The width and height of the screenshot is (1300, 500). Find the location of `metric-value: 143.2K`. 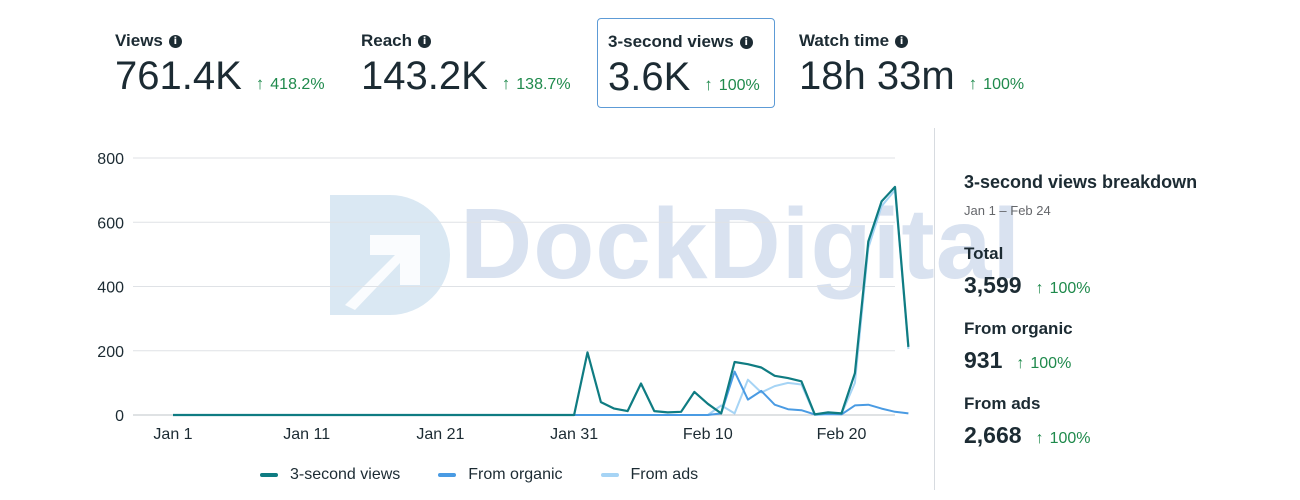

metric-value: 143.2K is located at coordinates (424, 76).